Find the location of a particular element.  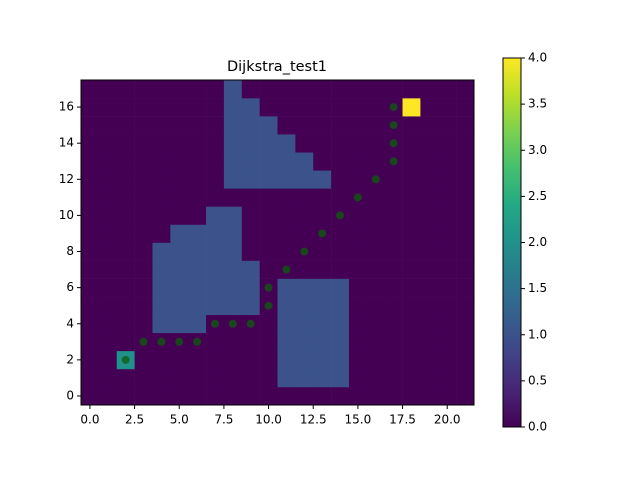

x-tick-label: 2.5 is located at coordinates (134, 420).